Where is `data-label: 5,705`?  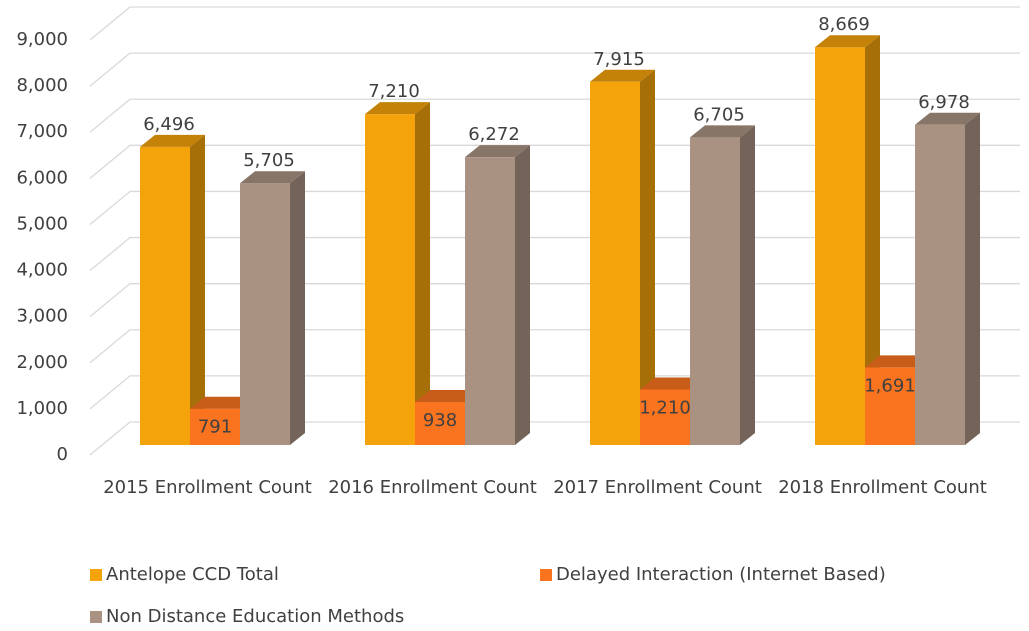
data-label: 5,705 is located at coordinates (269, 160).